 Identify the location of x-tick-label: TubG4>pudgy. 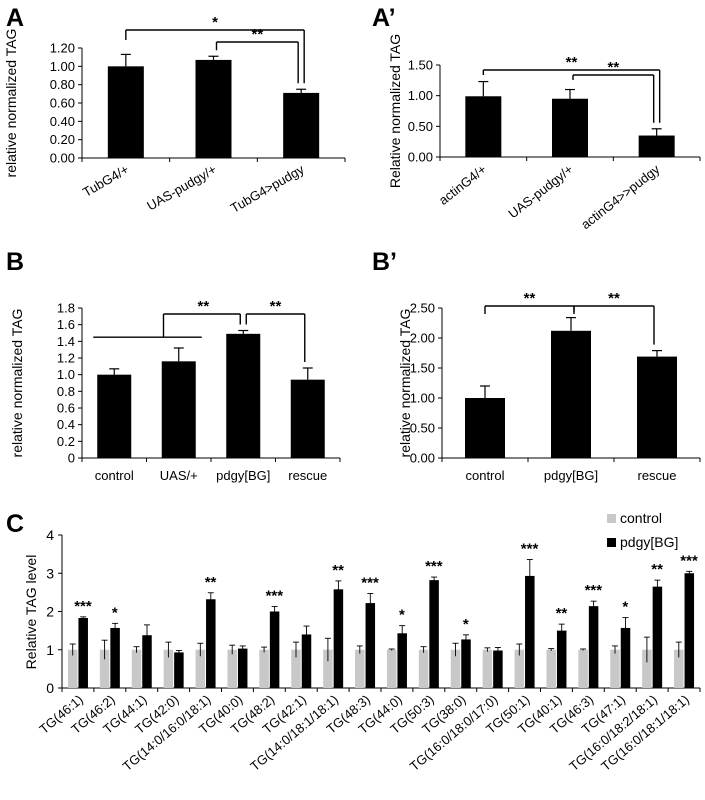
(267, 188).